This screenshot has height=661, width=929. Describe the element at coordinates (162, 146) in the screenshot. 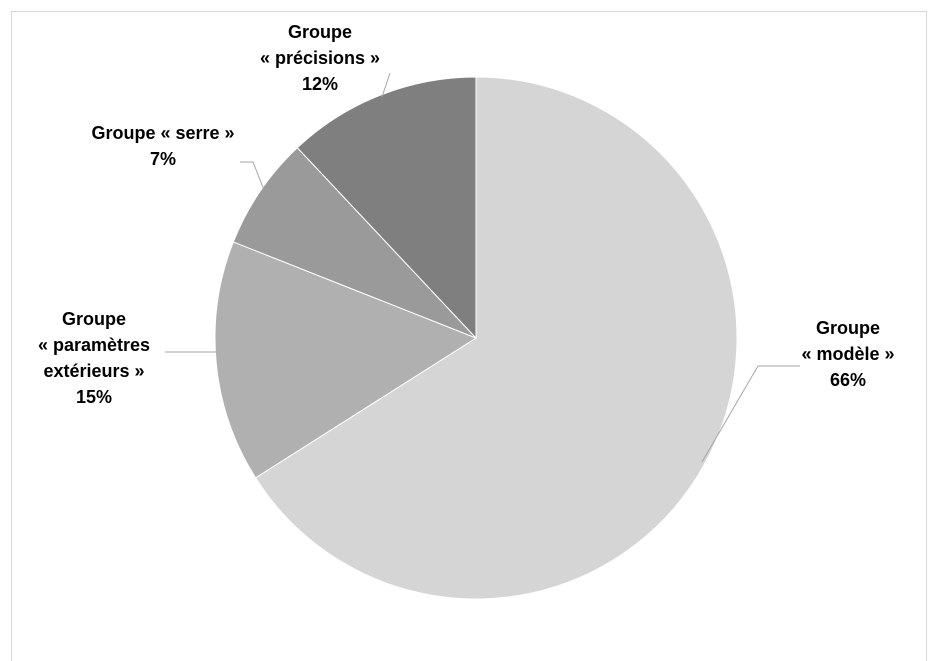

I see `data-label-serre: Groupe « serre » 7%` at that location.